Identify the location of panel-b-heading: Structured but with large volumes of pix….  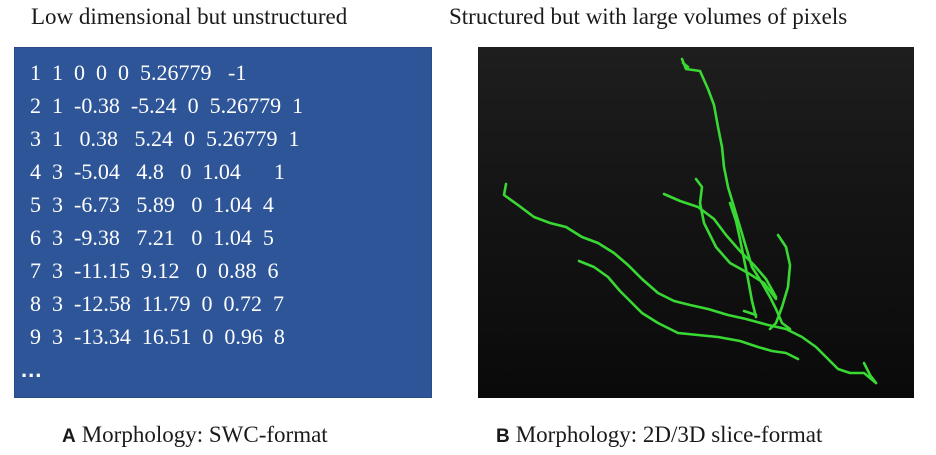
(648, 16).